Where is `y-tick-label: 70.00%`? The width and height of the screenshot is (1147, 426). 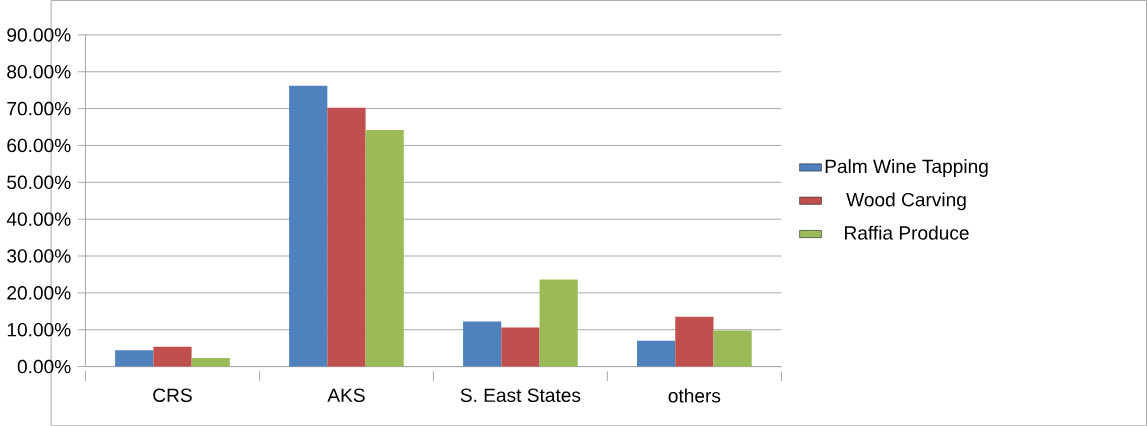 y-tick-label: 70.00% is located at coordinates (39, 108).